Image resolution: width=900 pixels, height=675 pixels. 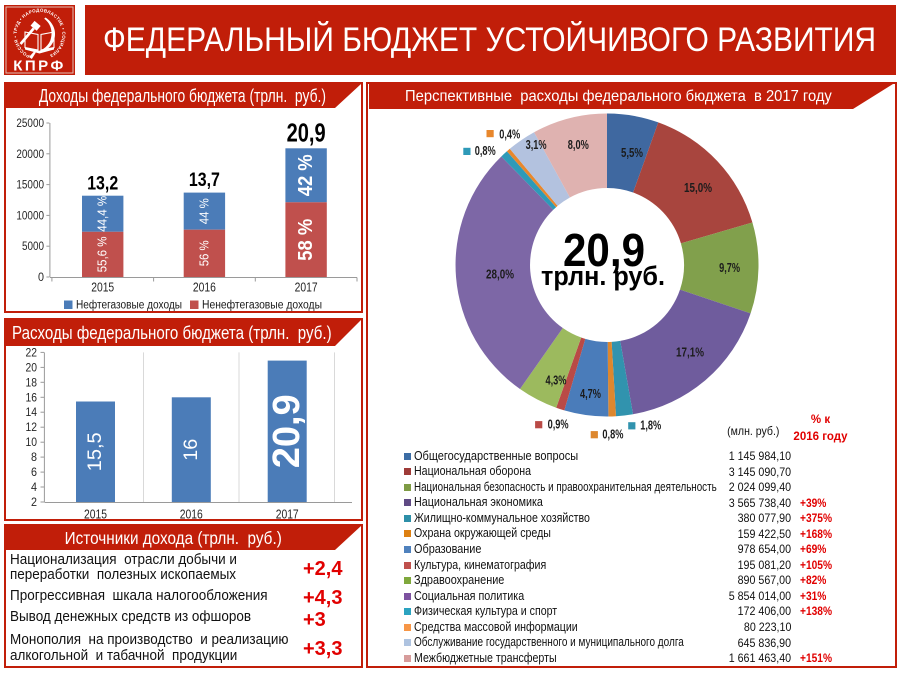 What do you see at coordinates (34, 503) in the screenshot?
I see `svg-text: 2` at bounding box center [34, 503].